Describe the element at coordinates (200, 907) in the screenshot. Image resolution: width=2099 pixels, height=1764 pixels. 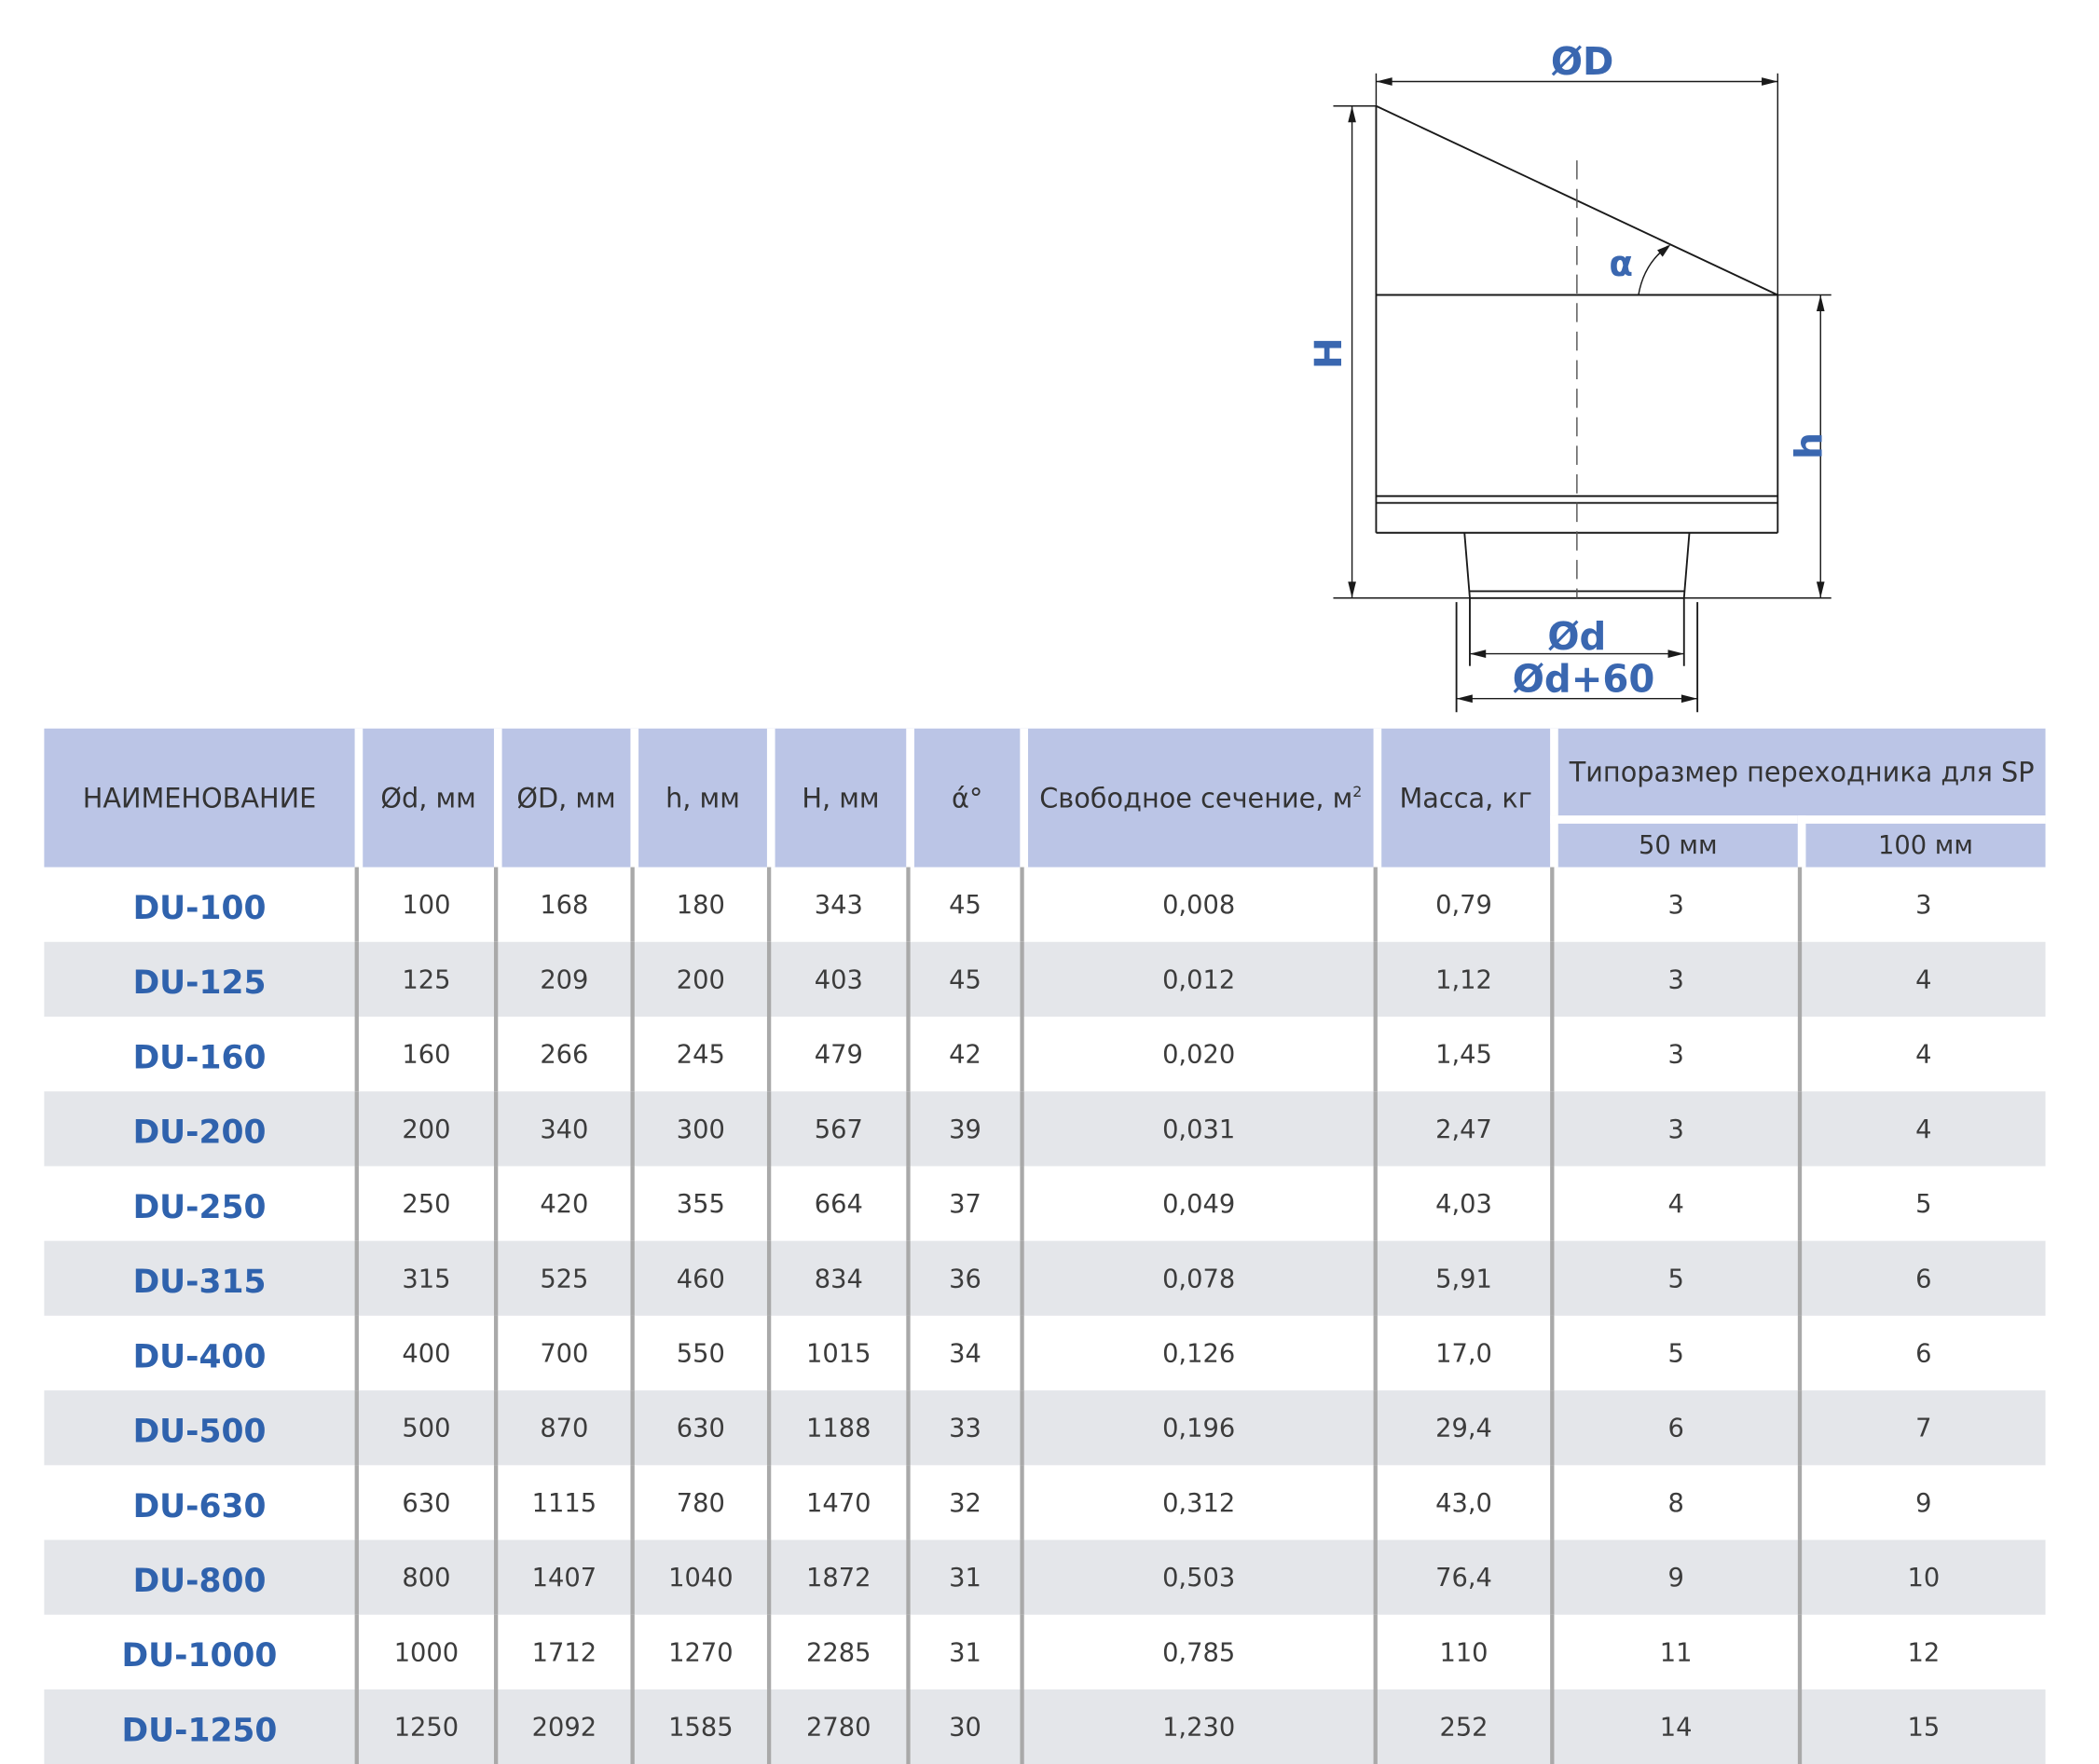
I see `cell-name: DU-100` at that location.